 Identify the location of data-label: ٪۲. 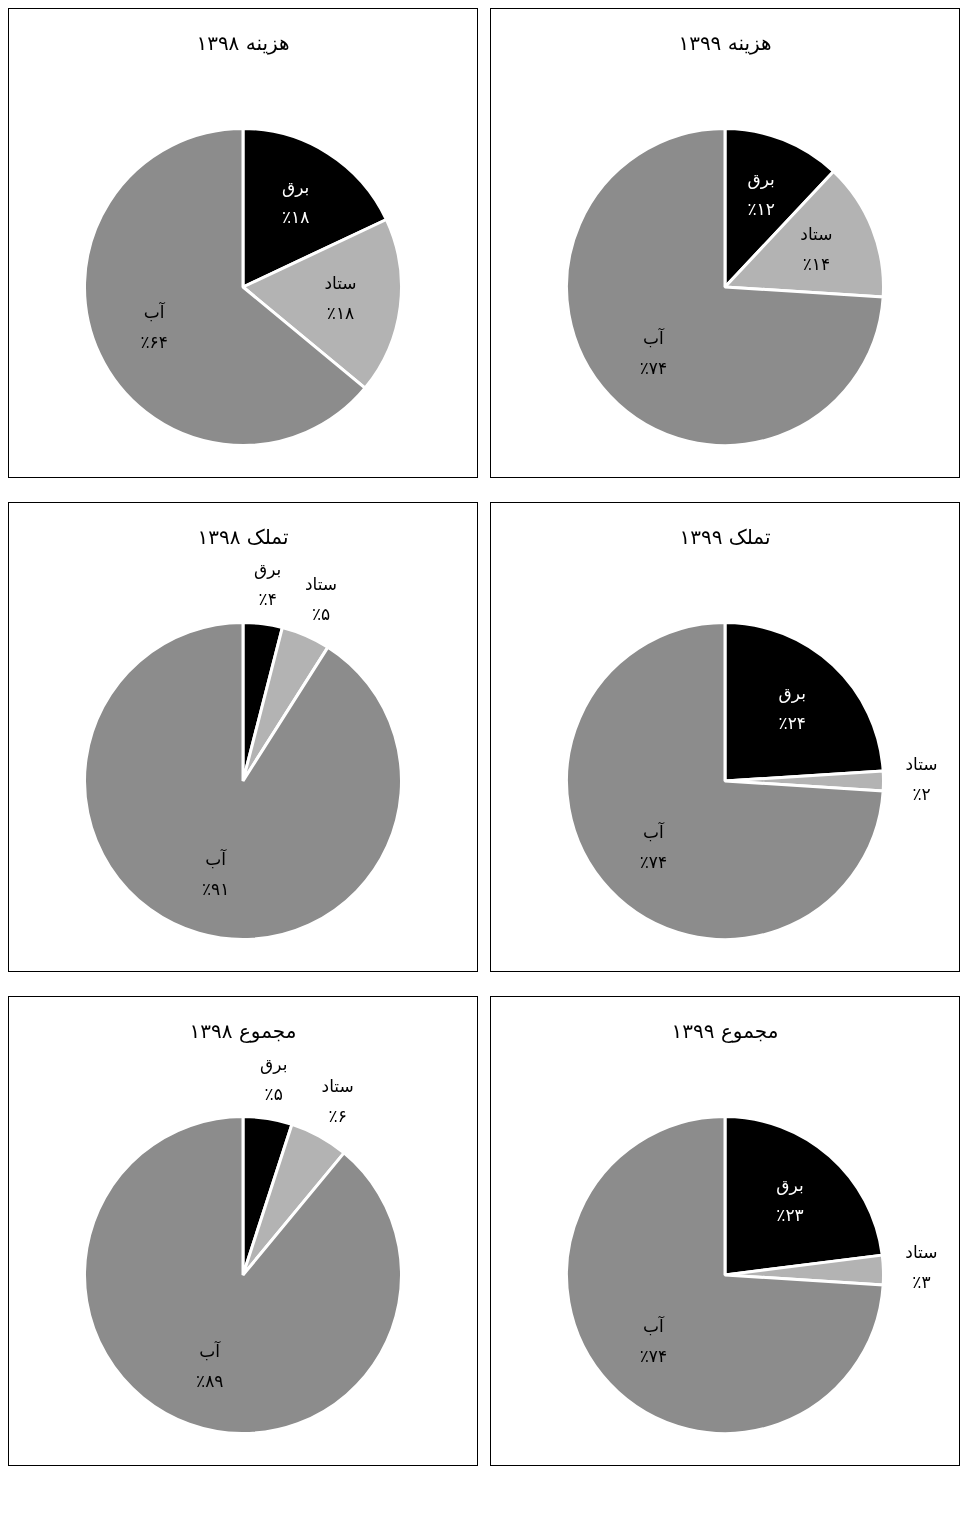
(921, 794).